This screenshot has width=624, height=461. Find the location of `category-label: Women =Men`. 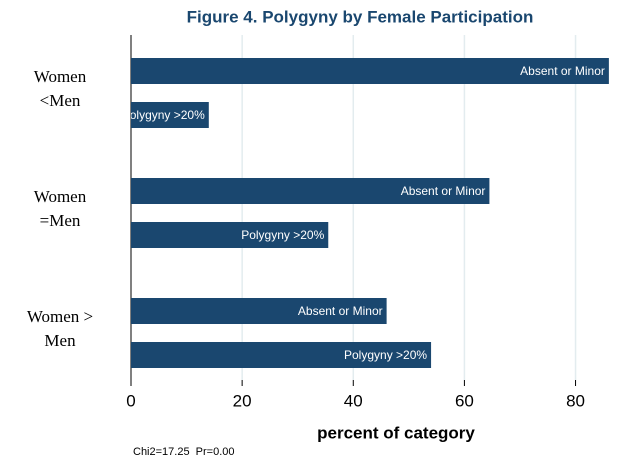

category-label: Women =Men is located at coordinates (60, 208).